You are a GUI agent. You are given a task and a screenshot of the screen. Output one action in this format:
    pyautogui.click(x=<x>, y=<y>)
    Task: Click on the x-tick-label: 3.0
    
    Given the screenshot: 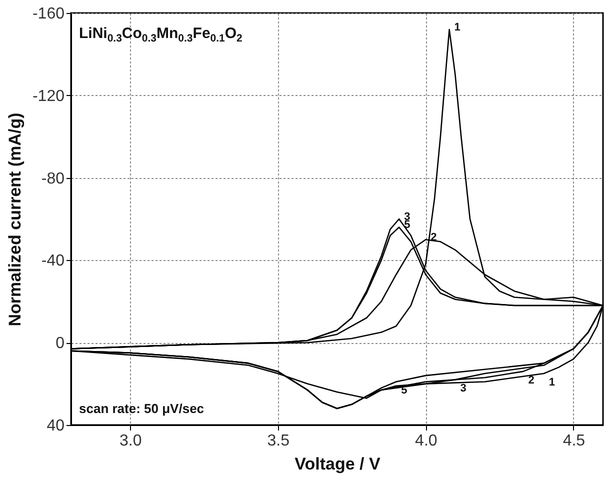 What is the action you would take?
    pyautogui.click(x=130, y=441)
    